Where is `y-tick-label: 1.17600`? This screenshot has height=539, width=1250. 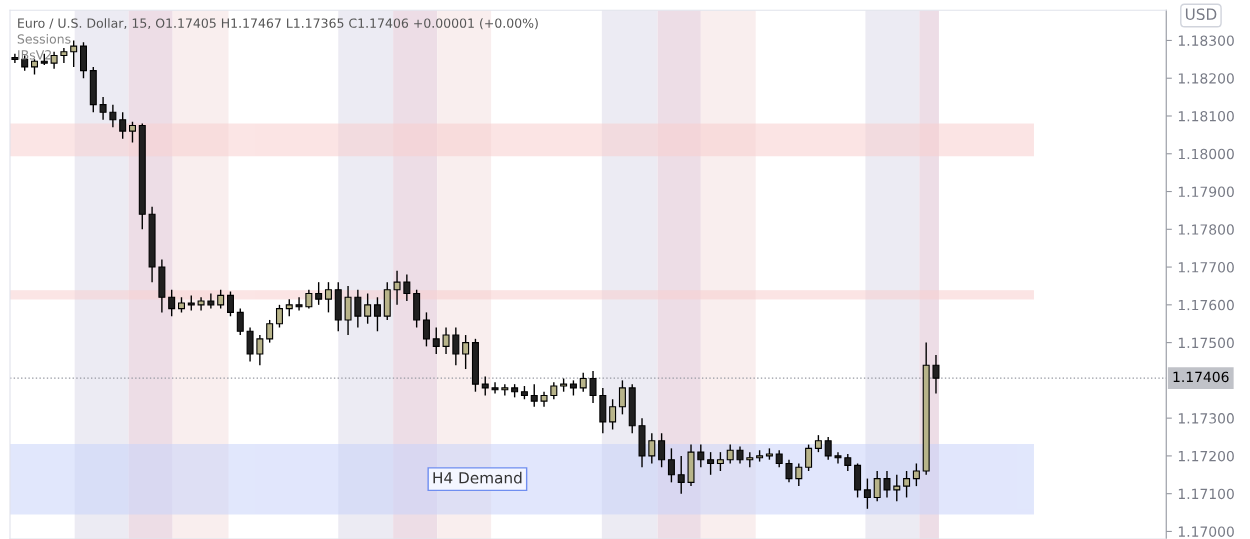 y-tick-label: 1.17600 is located at coordinates (1206, 305).